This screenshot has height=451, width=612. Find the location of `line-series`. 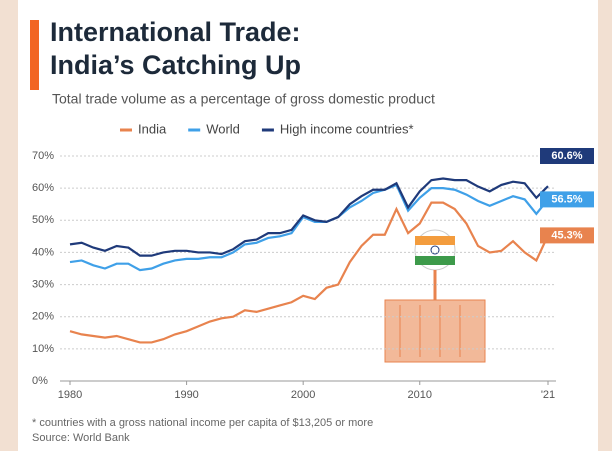

line-series is located at coordinates (309, 217).